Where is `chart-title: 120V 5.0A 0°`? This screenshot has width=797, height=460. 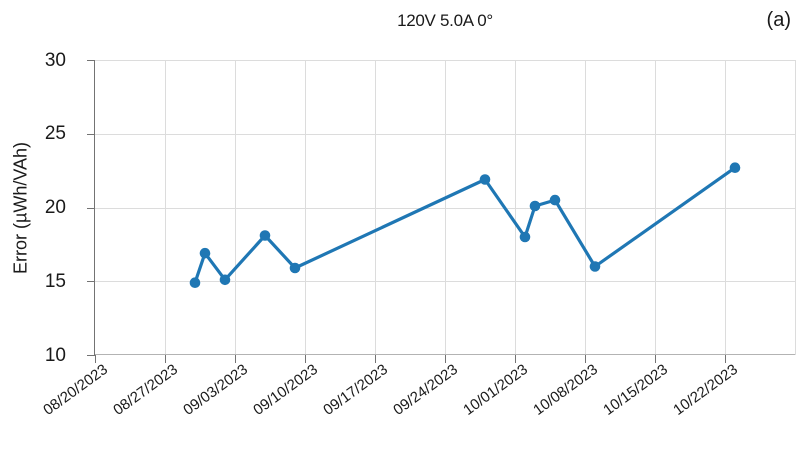 chart-title: 120V 5.0A 0° is located at coordinates (445, 20).